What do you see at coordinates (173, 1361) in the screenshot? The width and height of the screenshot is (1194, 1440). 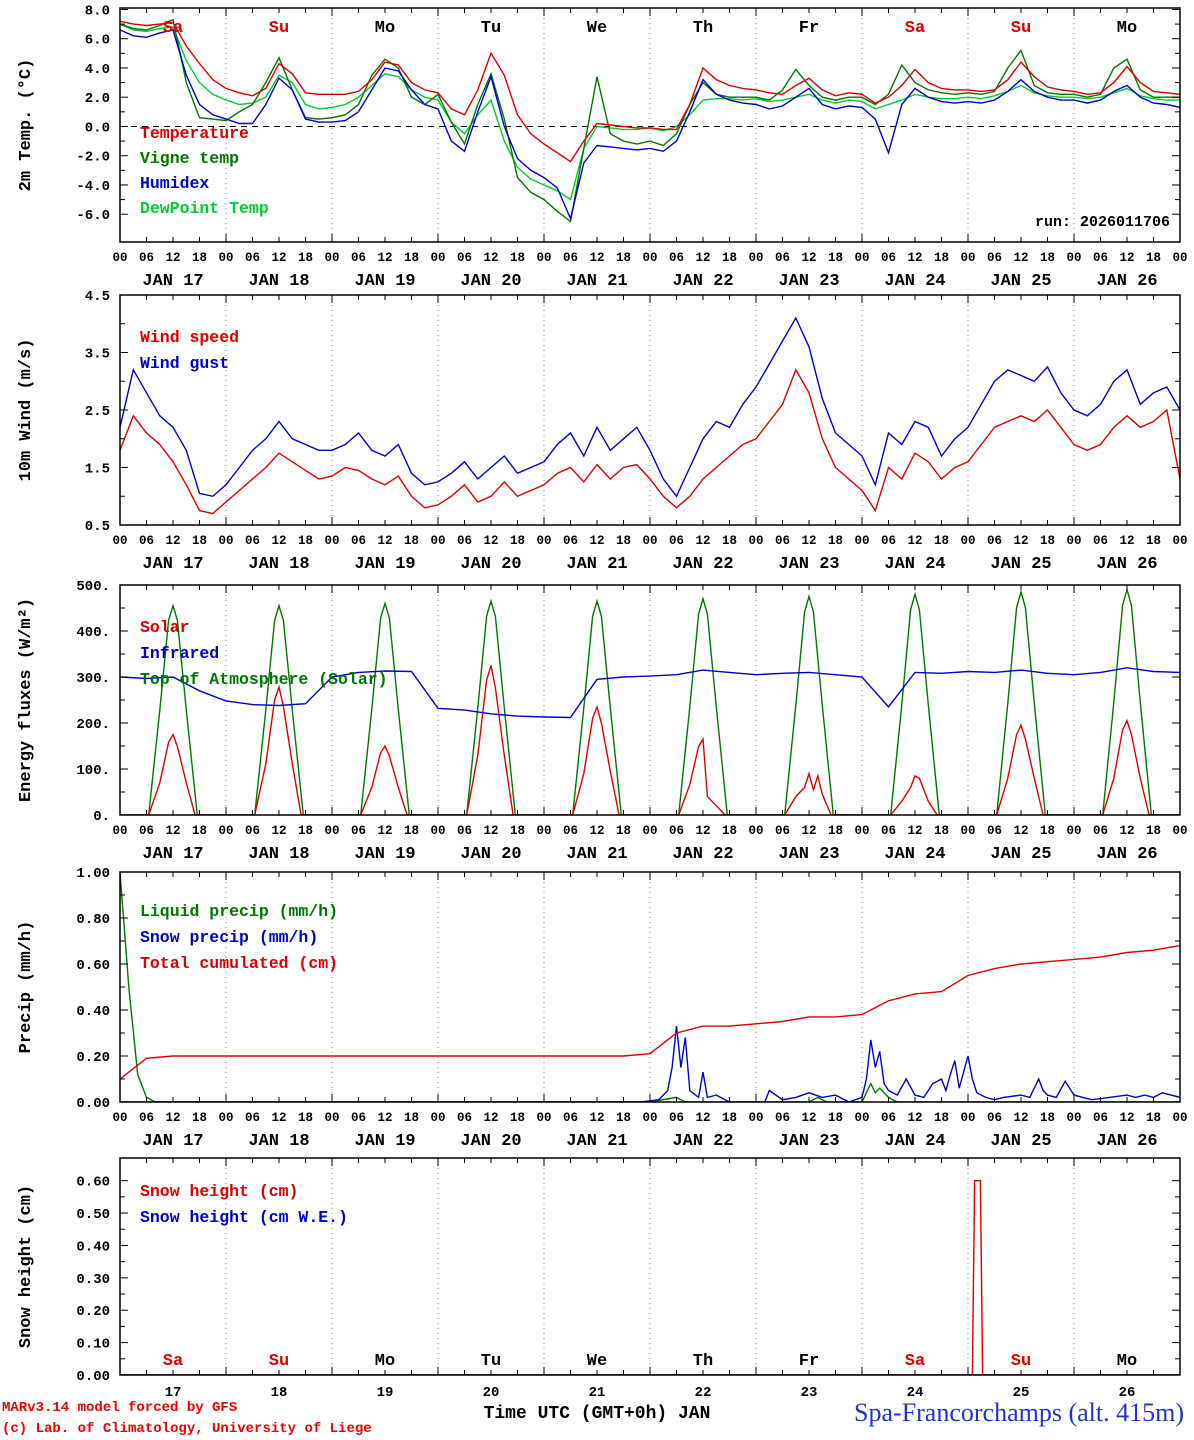 I see `svg-text: Sa` at bounding box center [173, 1361].